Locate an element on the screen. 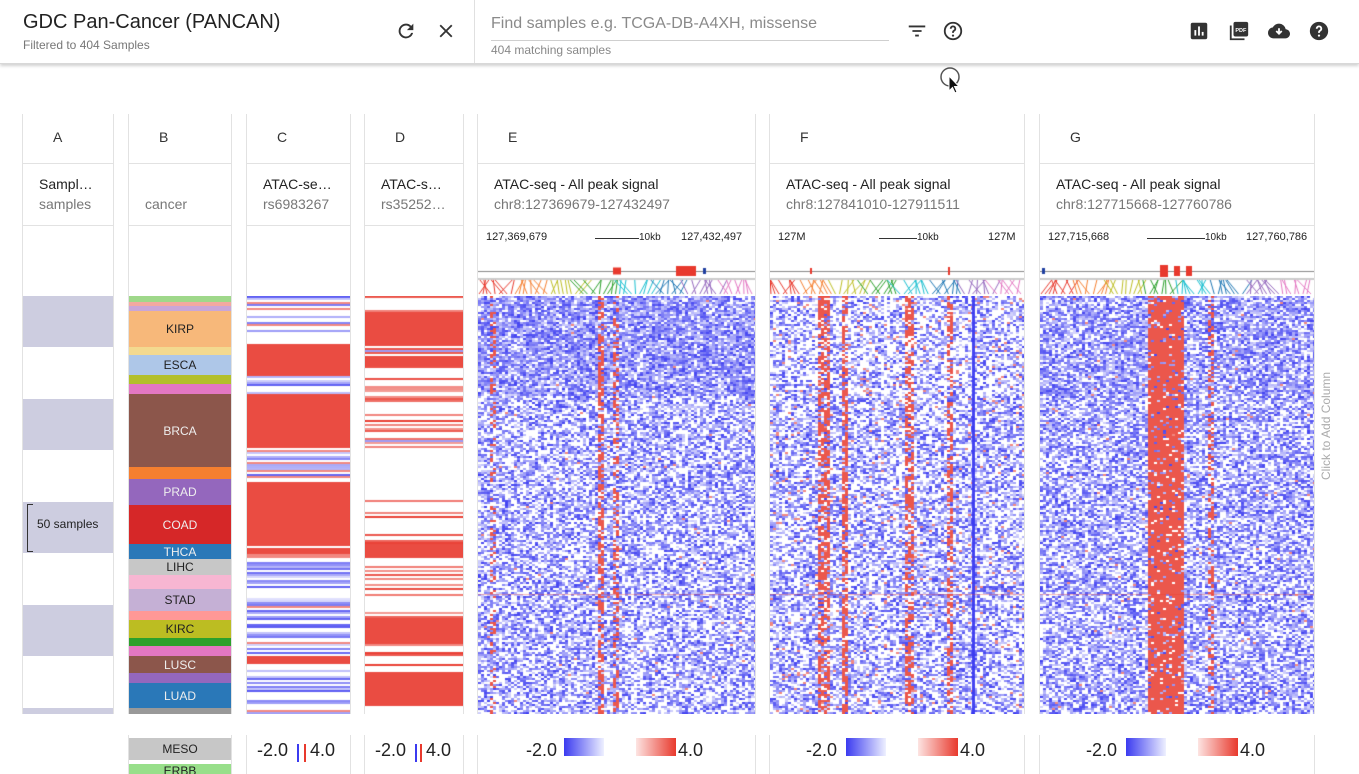 This screenshot has height=774, width=1359. export-pdf-button: PDF is located at coordinates (1239, 31).